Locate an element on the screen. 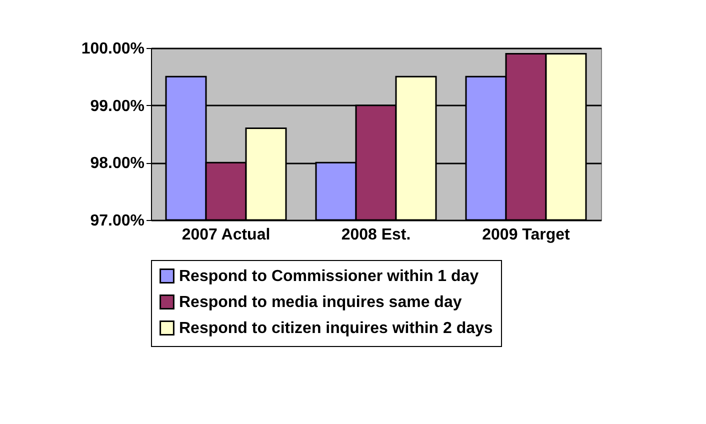  x-tick-label: 2008 Est. is located at coordinates (376, 235).